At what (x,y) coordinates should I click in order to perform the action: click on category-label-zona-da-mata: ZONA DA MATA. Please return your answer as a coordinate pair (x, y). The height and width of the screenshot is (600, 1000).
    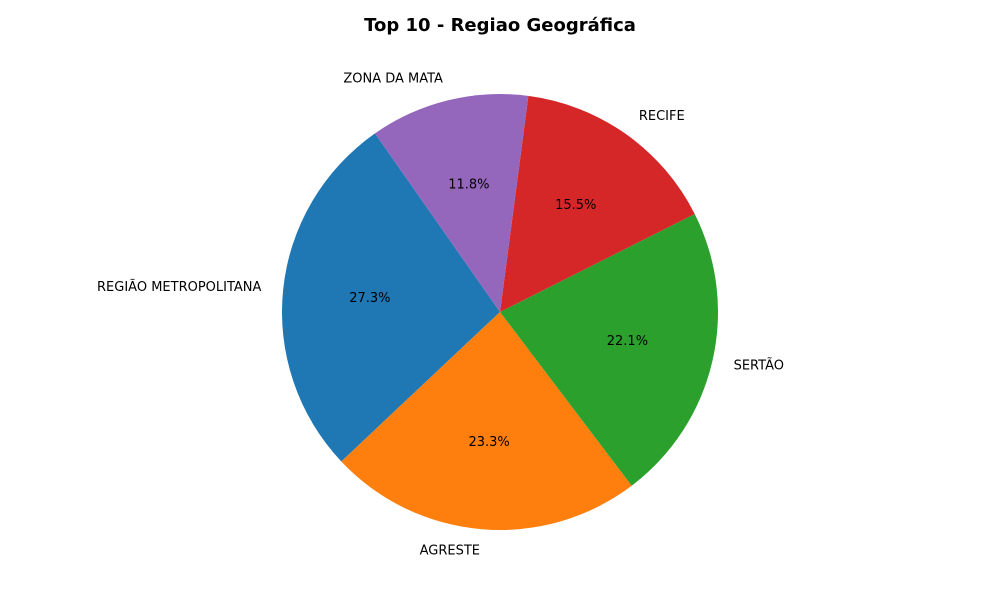
    Looking at the image, I should click on (393, 79).